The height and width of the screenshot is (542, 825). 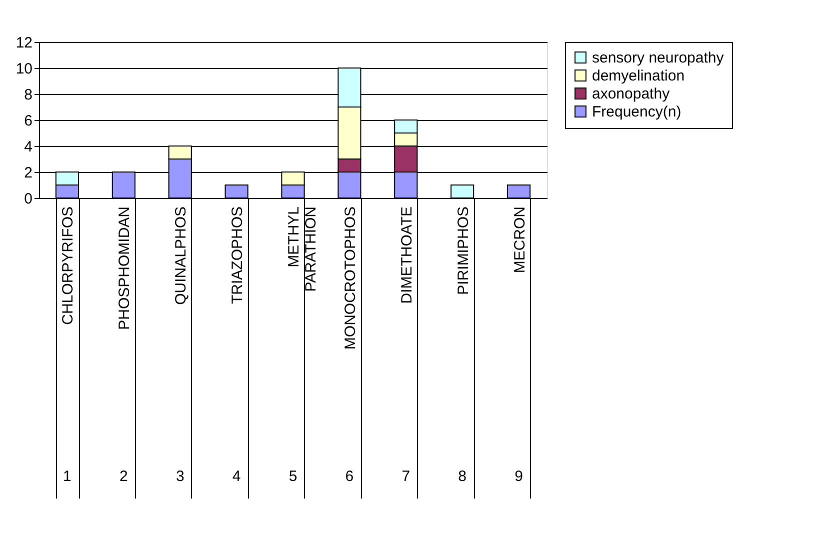 I want to click on text: 4, so click(x=236, y=476).